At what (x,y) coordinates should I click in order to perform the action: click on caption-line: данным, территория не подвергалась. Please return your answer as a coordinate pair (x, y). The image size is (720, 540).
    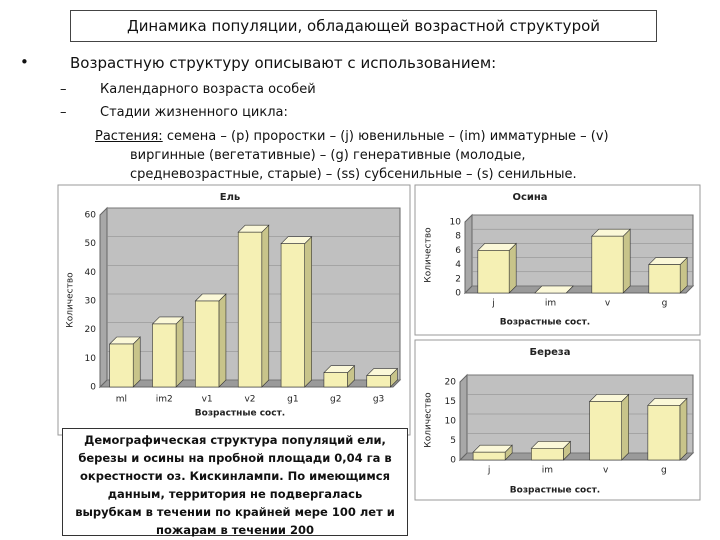
    Looking at the image, I should click on (235, 494).